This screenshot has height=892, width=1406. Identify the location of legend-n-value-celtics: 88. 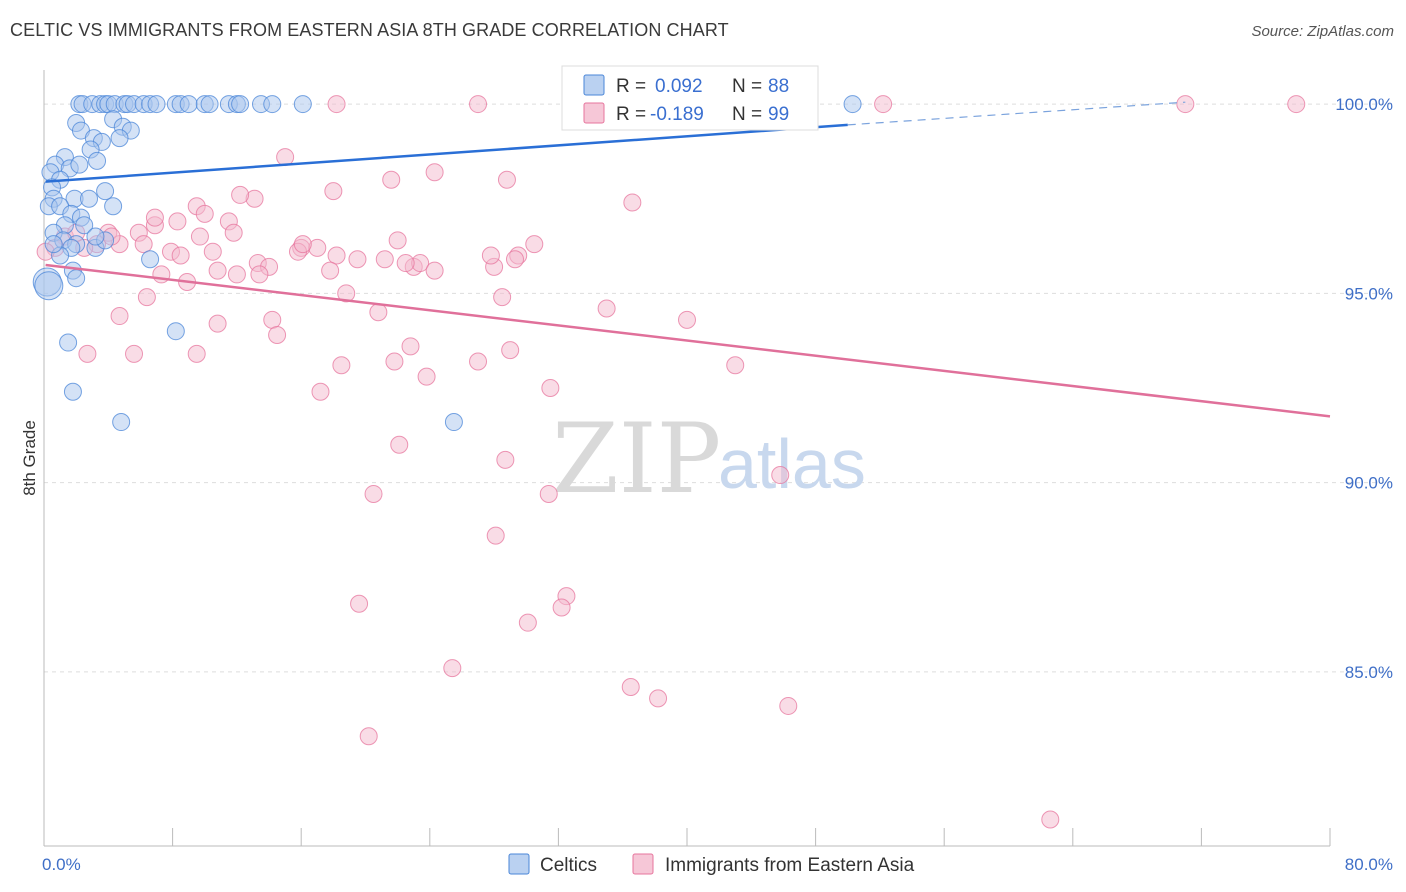
(778, 86).